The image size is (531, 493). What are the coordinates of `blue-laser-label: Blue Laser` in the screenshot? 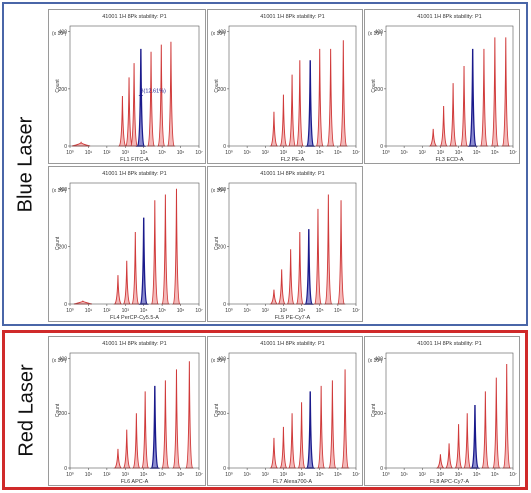 It's located at (25, 164).